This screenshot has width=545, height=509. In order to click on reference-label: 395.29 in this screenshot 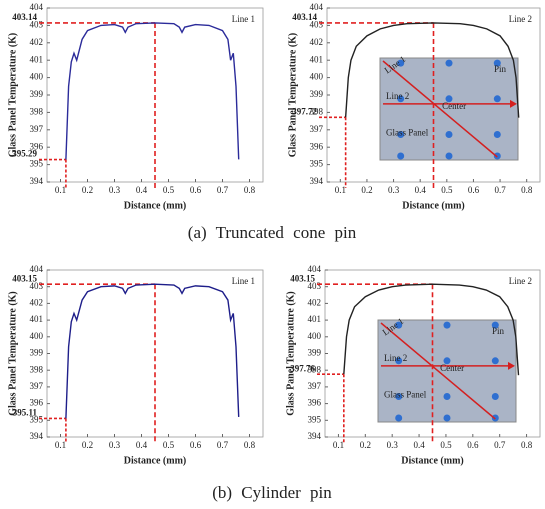, I will do `click(24, 154)`.